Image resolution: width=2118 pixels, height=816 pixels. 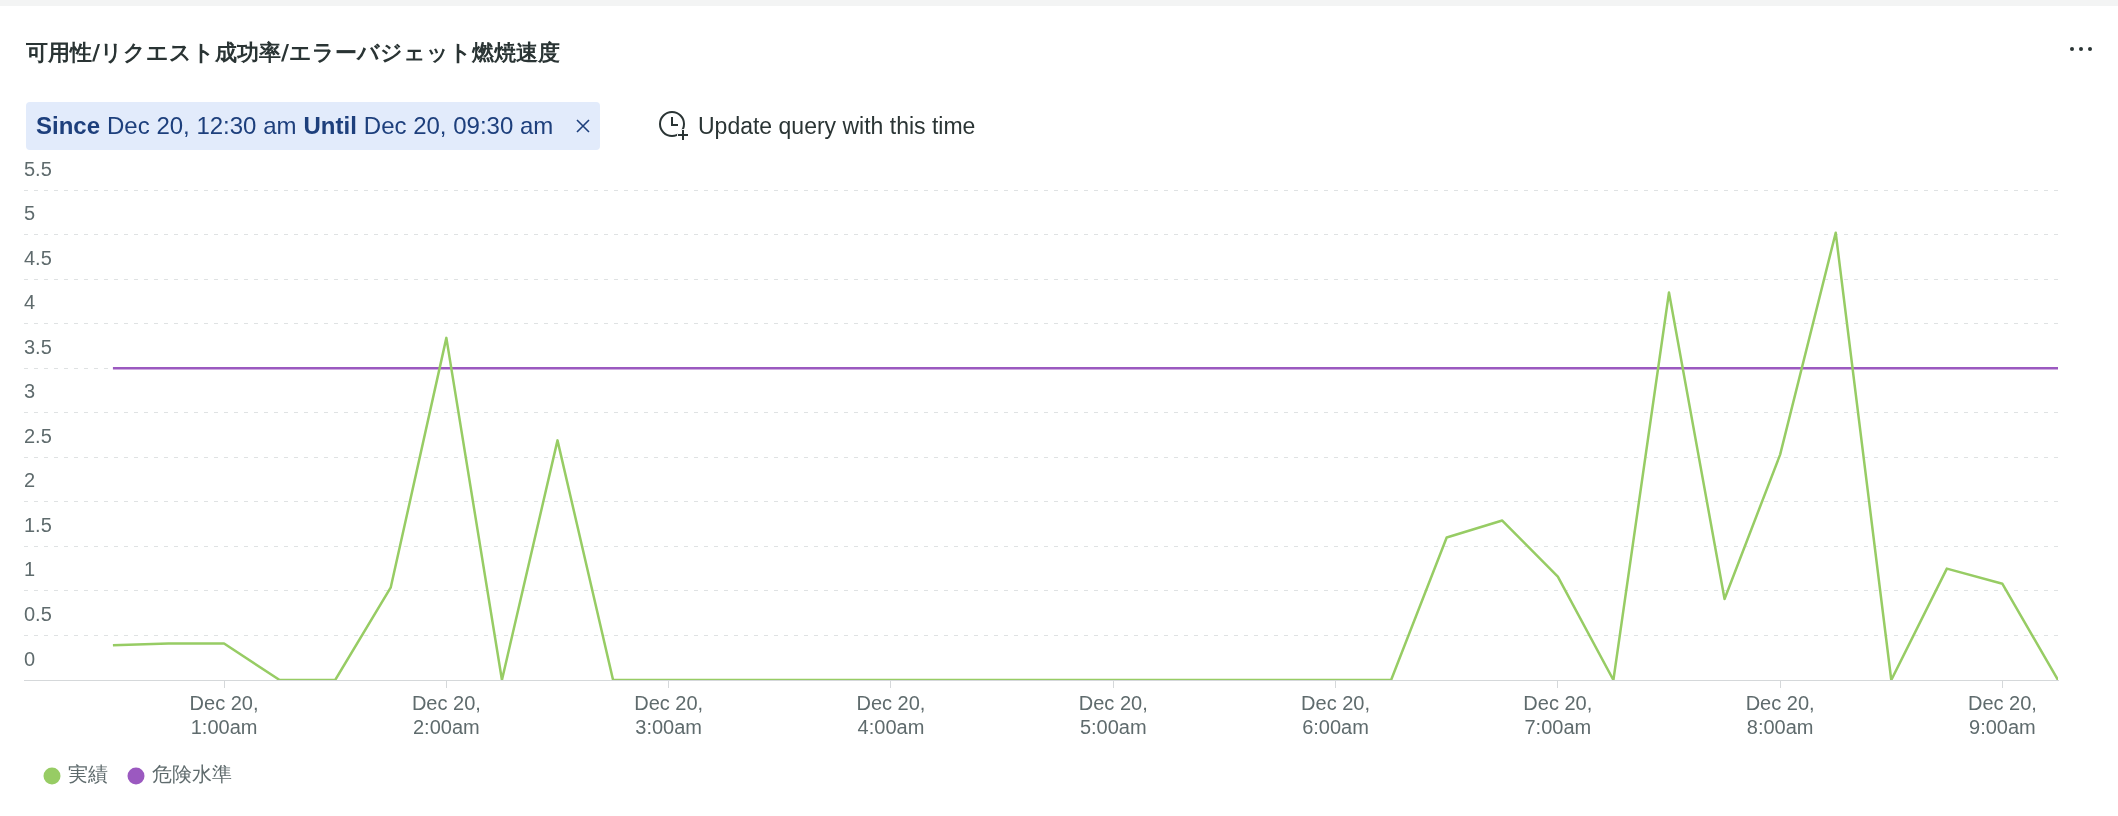 What do you see at coordinates (224, 714) in the screenshot?
I see `x-tick-label: Dec 20, 1:00am` at bounding box center [224, 714].